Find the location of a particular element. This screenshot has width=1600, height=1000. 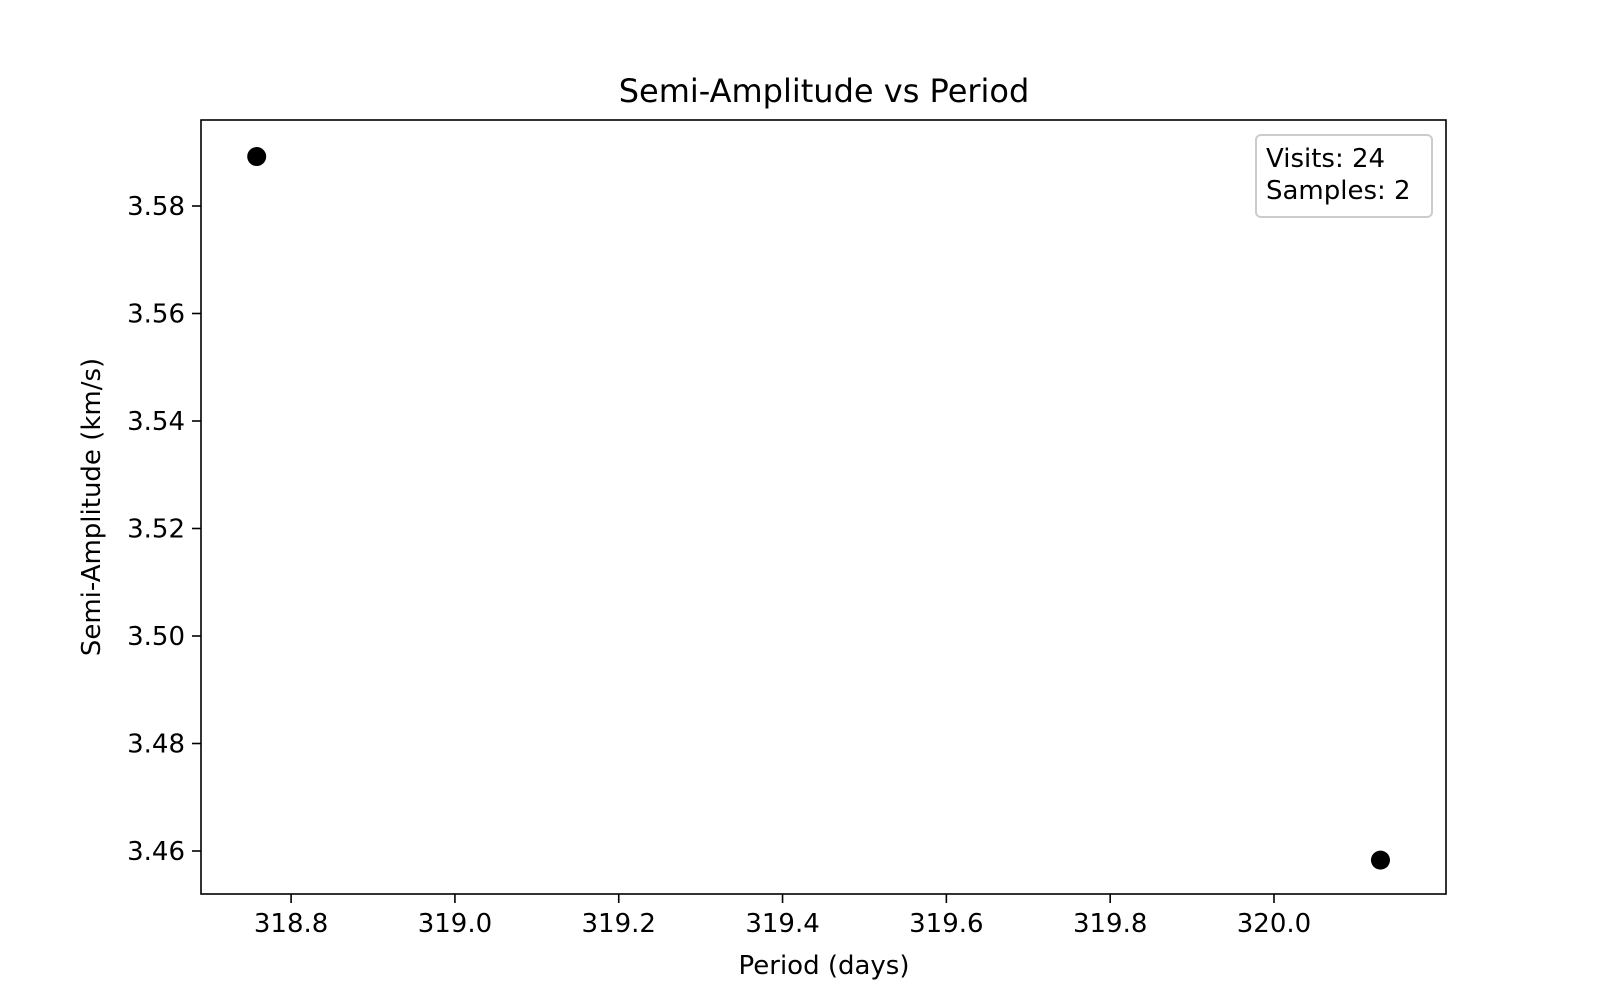

chart-title: Semi-Amplitude vs Period is located at coordinates (824, 91).